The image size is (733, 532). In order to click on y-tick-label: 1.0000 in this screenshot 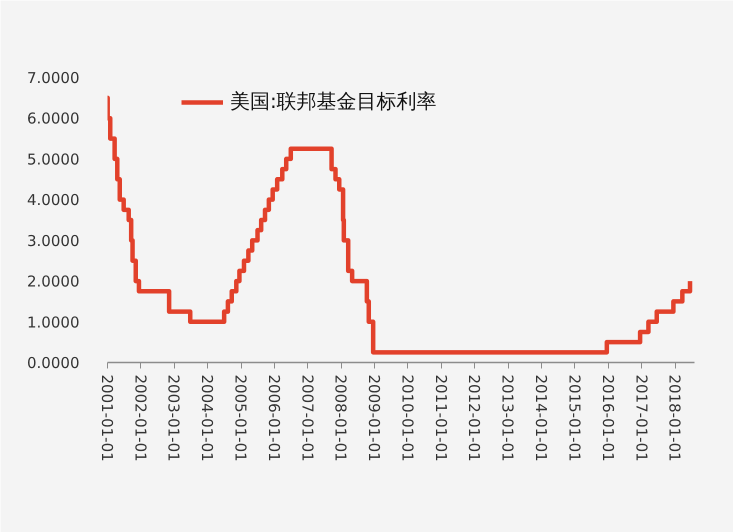, I will do `click(53, 322)`.